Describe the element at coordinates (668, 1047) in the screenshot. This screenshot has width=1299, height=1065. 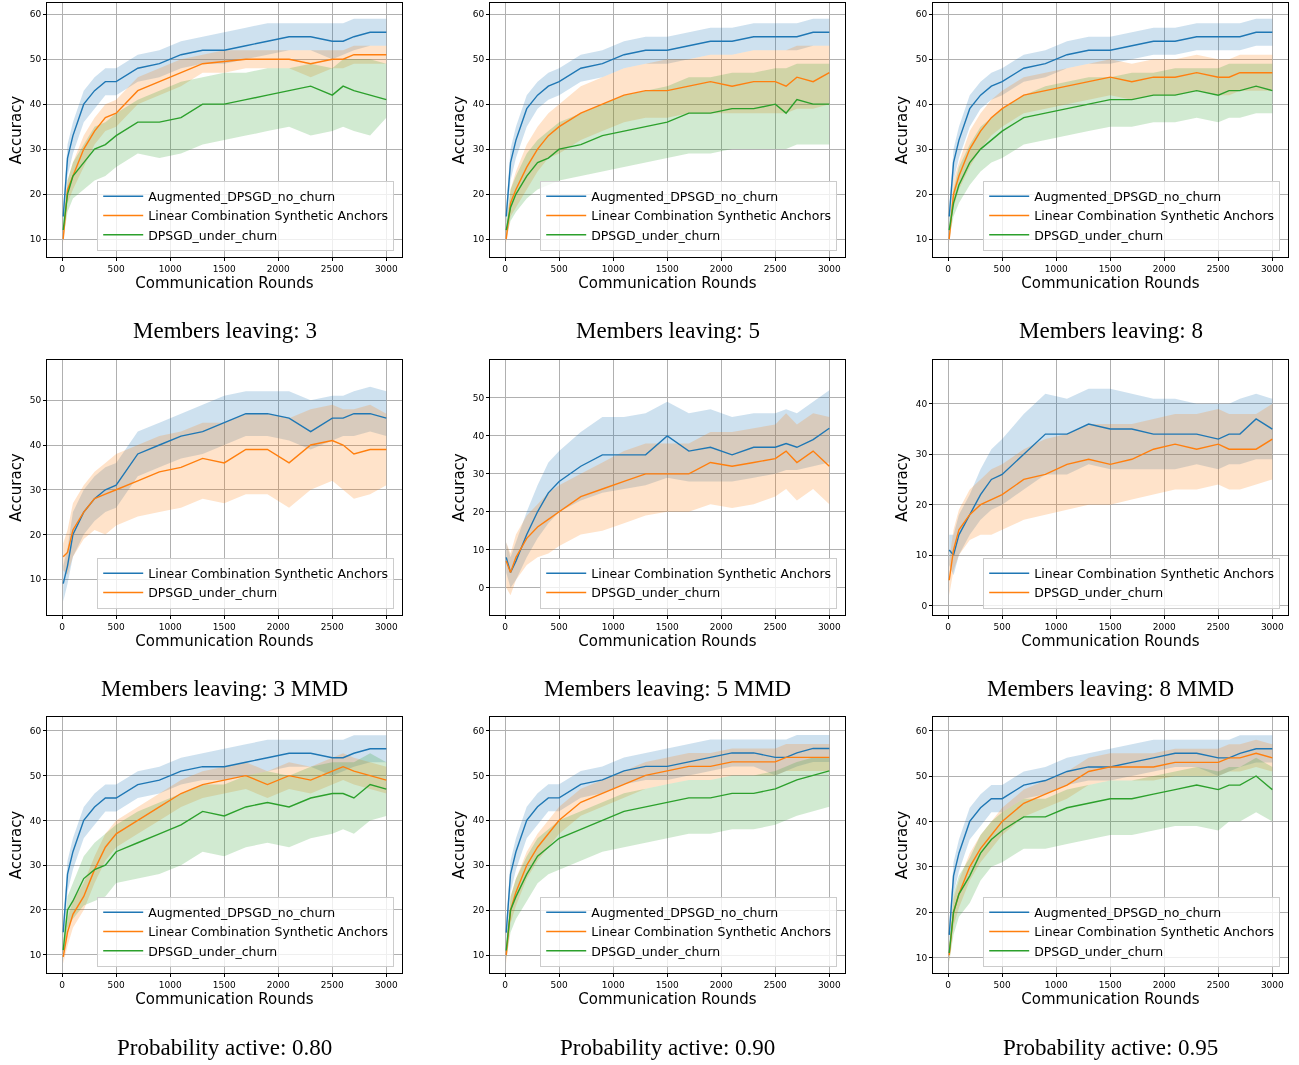
I see `text: Probability active: 0.90` at that location.